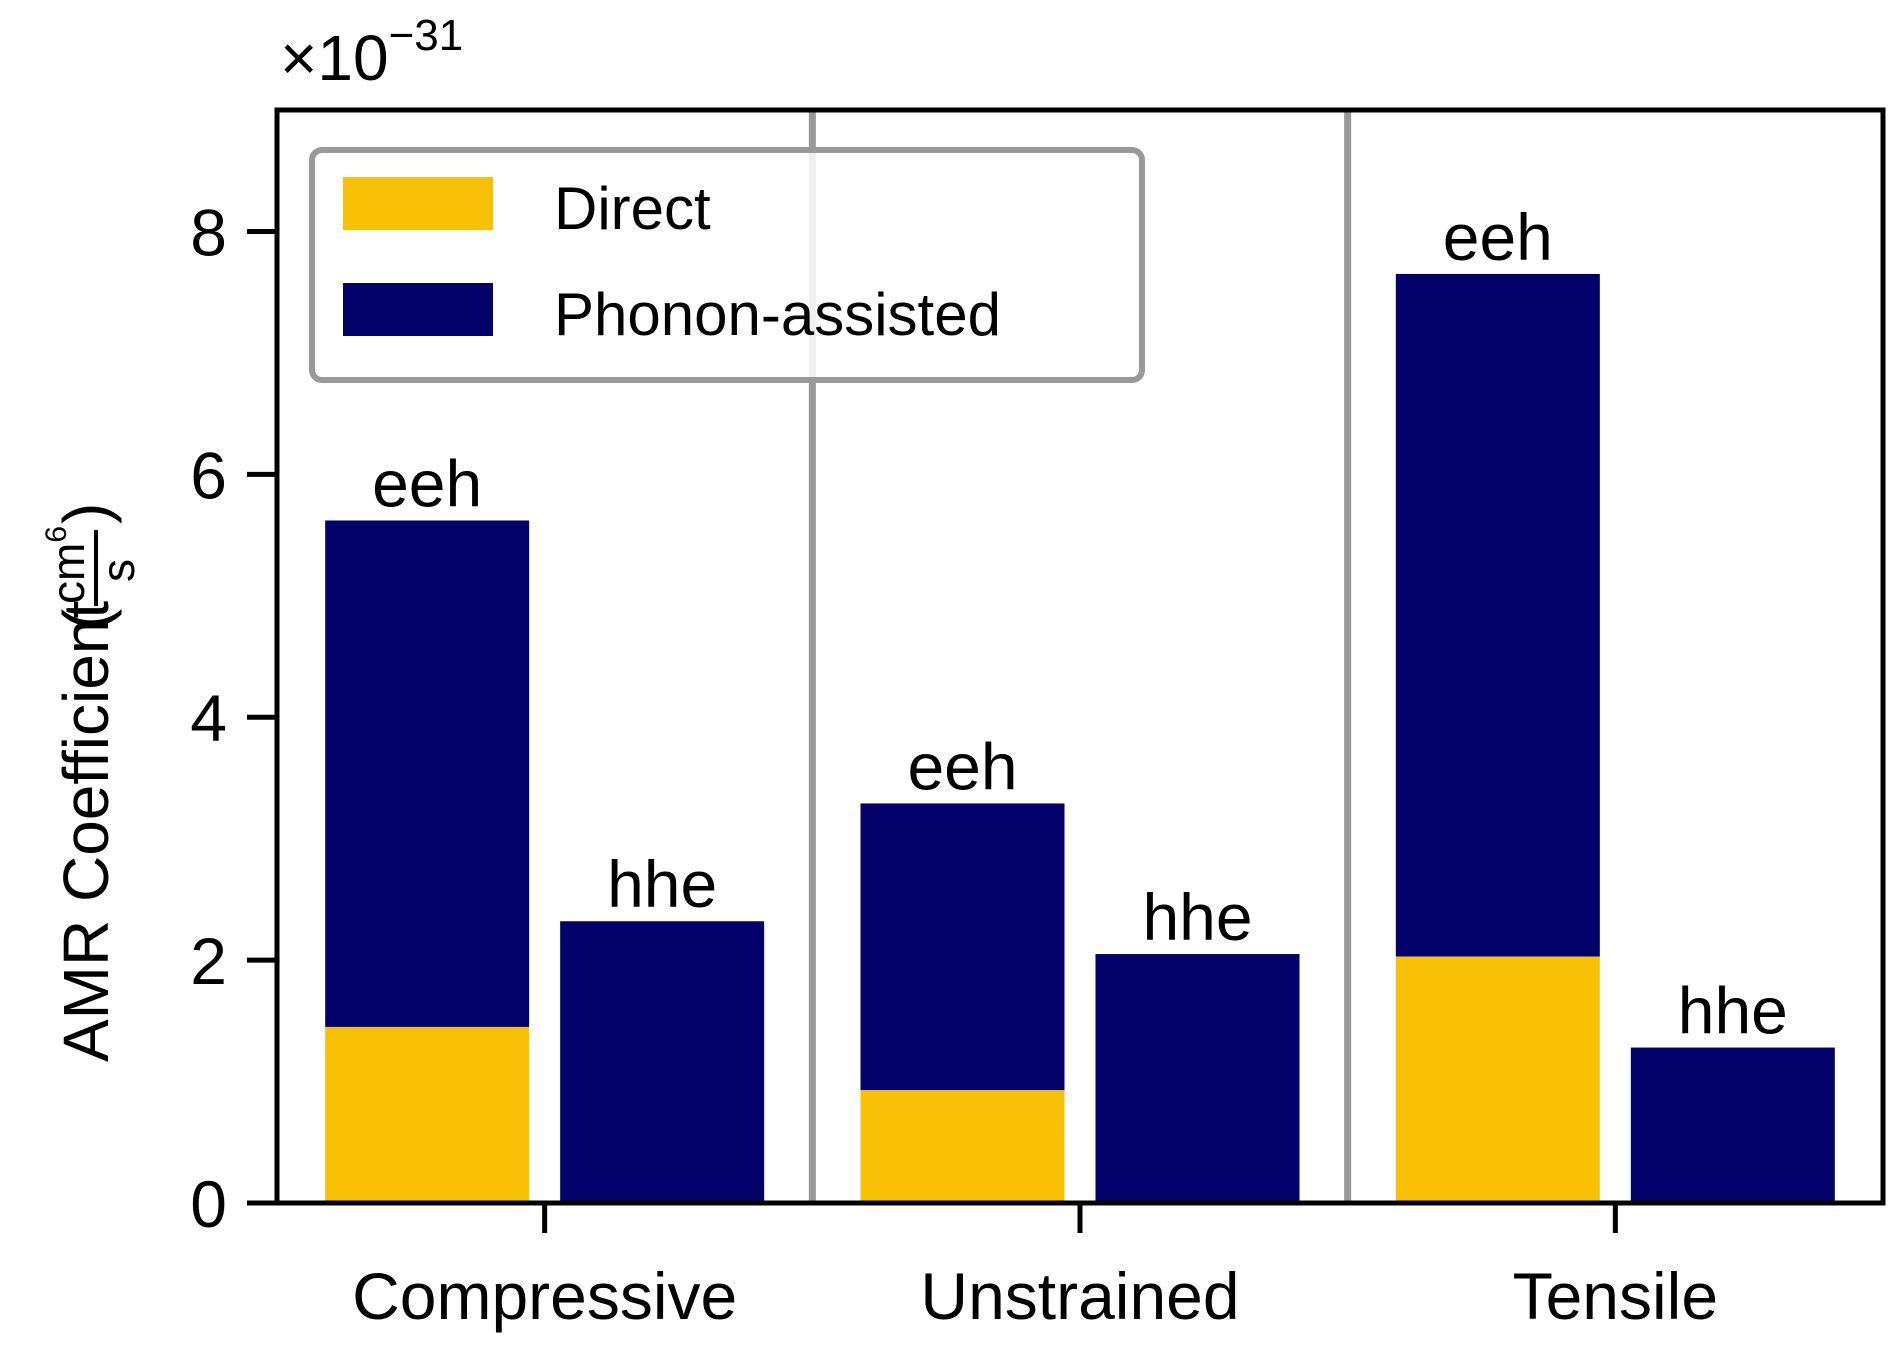 The height and width of the screenshot is (1355, 1894). What do you see at coordinates (86, 619) in the screenshot?
I see `y-axis-unit-open-paren: (` at bounding box center [86, 619].